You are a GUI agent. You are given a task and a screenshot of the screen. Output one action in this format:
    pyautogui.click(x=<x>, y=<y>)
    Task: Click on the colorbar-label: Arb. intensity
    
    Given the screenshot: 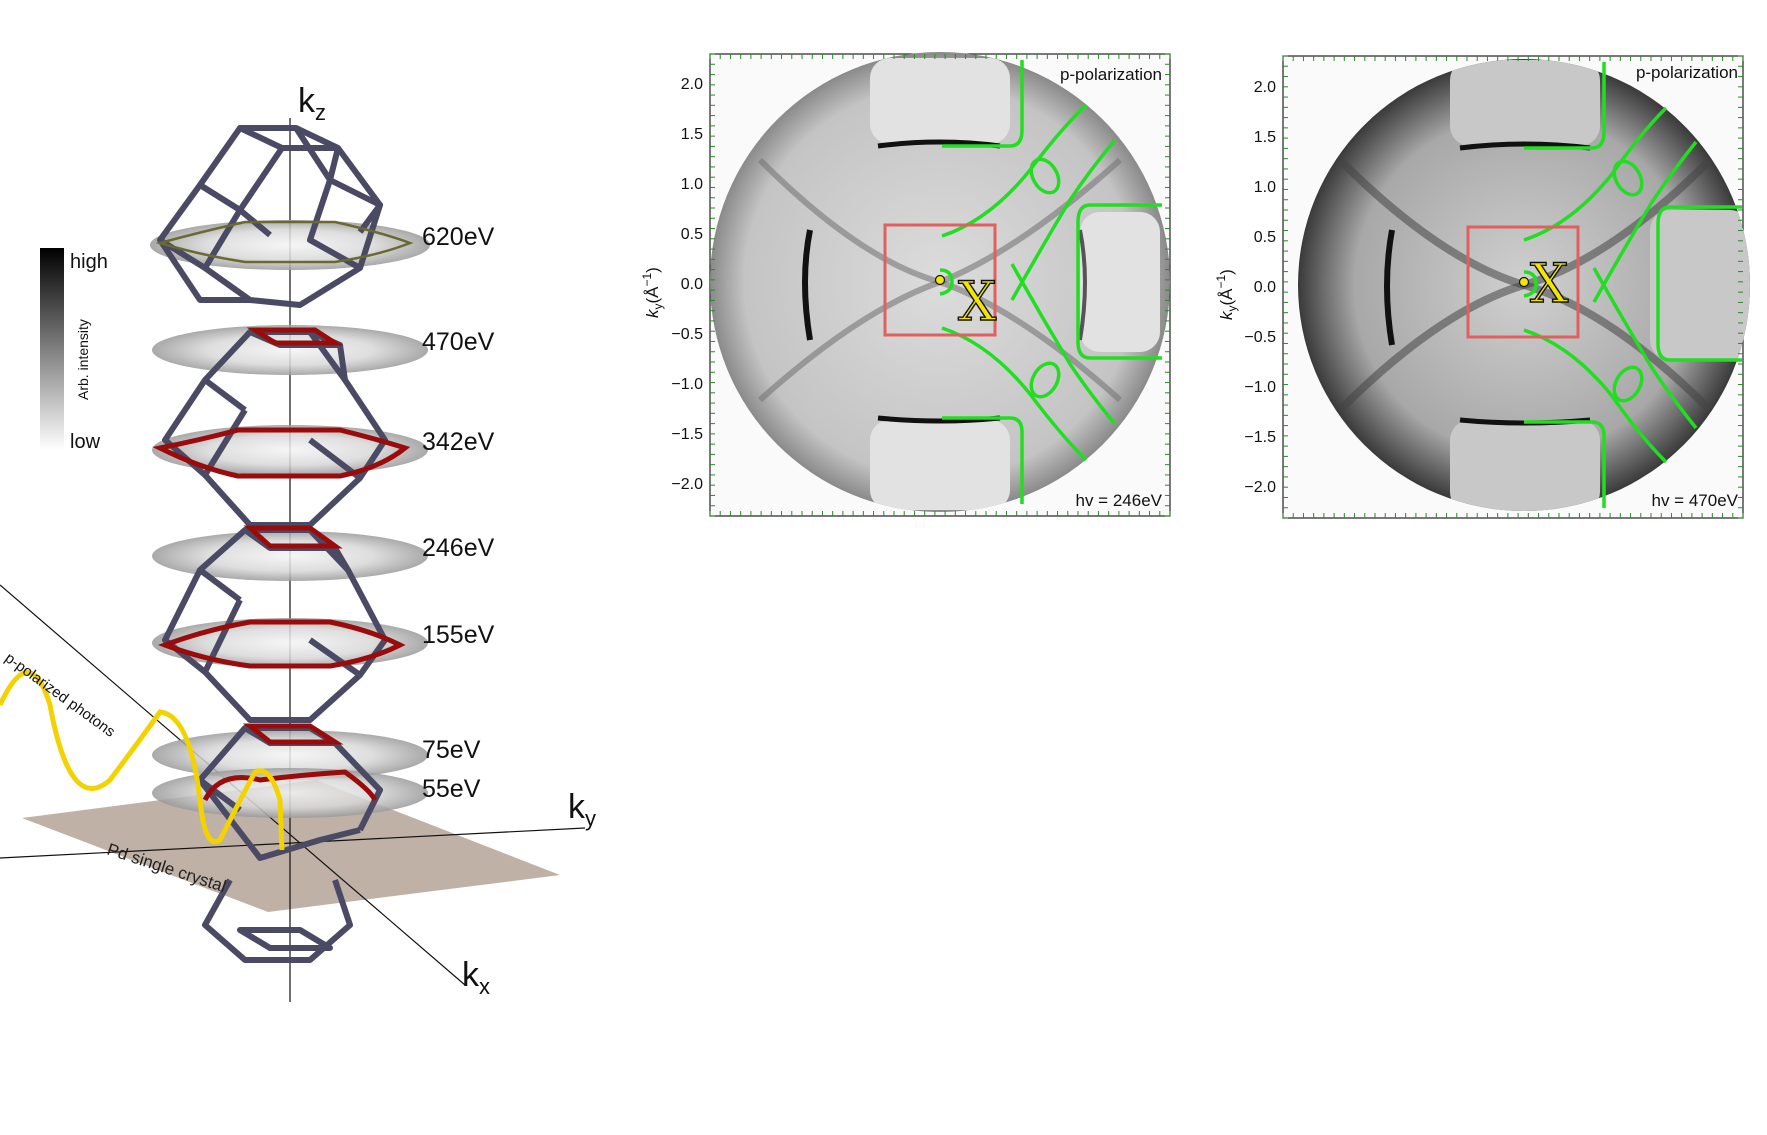 What is the action you would take?
    pyautogui.click(x=83, y=359)
    